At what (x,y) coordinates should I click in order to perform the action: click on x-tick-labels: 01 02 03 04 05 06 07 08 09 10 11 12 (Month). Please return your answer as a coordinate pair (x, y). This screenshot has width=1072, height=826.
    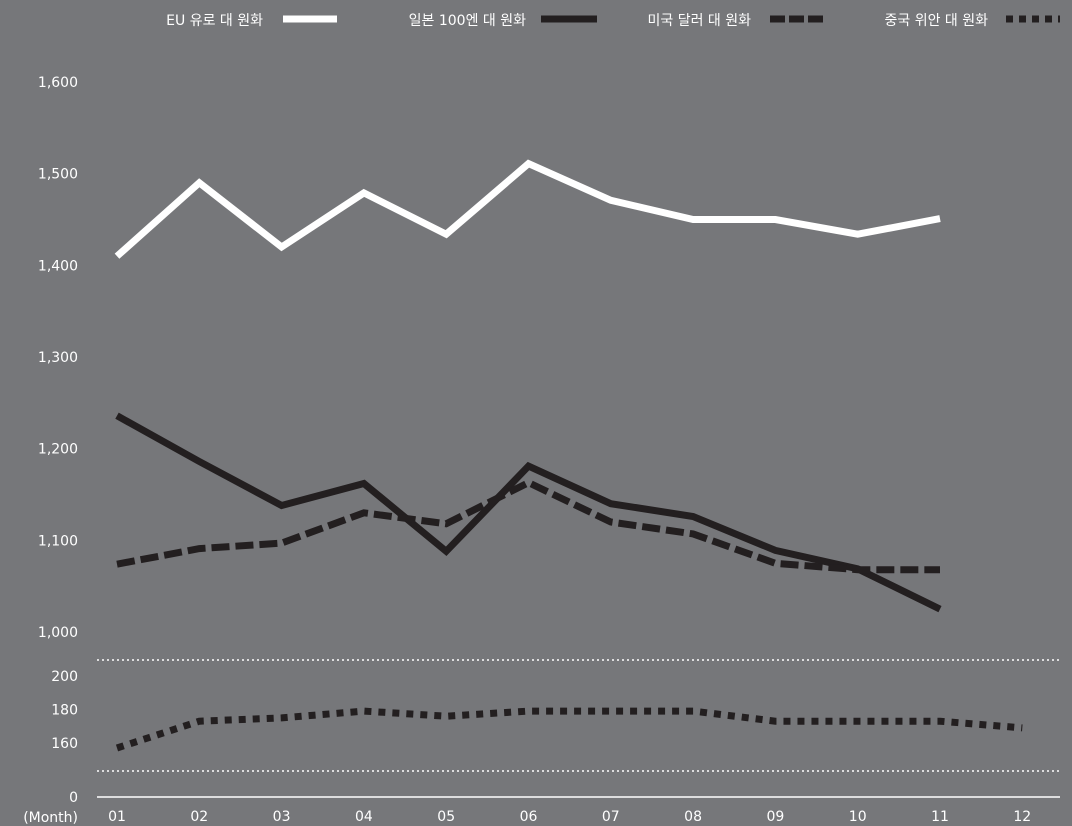
    Looking at the image, I should click on (527, 817).